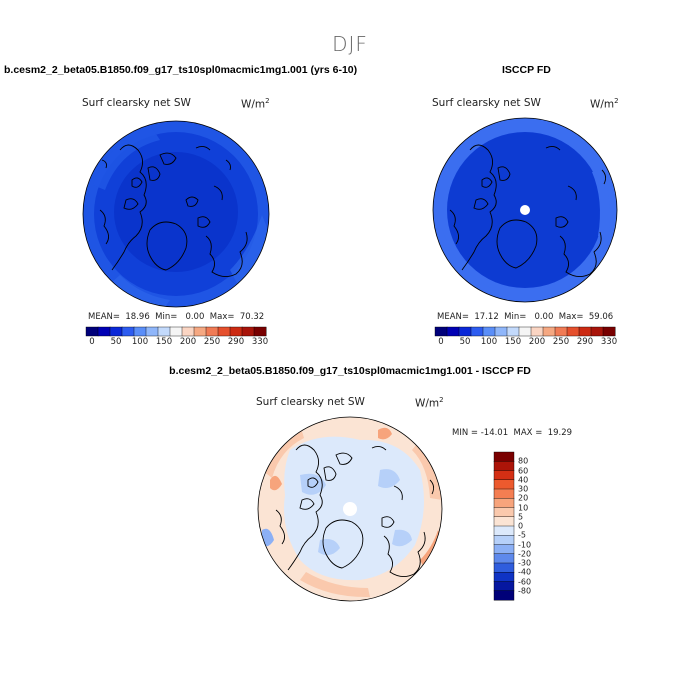 This screenshot has height=700, width=700. I want to click on diff-colorbar-tick-label: -80, so click(525, 591).